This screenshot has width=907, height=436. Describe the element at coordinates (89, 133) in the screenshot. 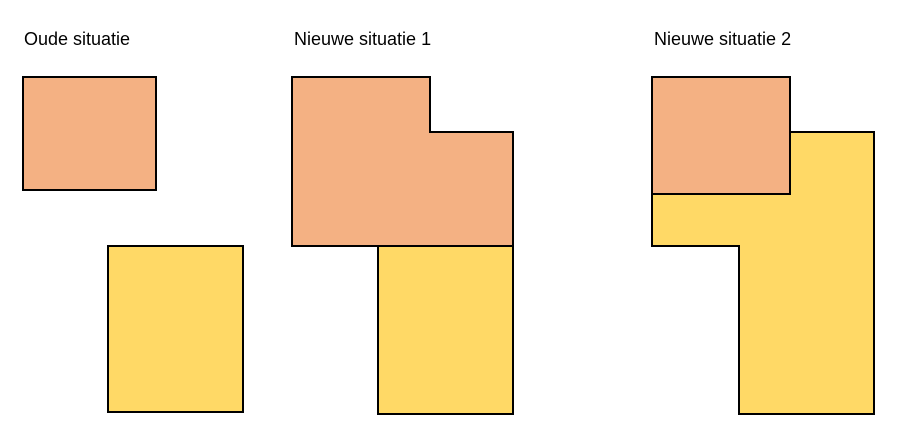

I see `old-orange-parcel` at that location.